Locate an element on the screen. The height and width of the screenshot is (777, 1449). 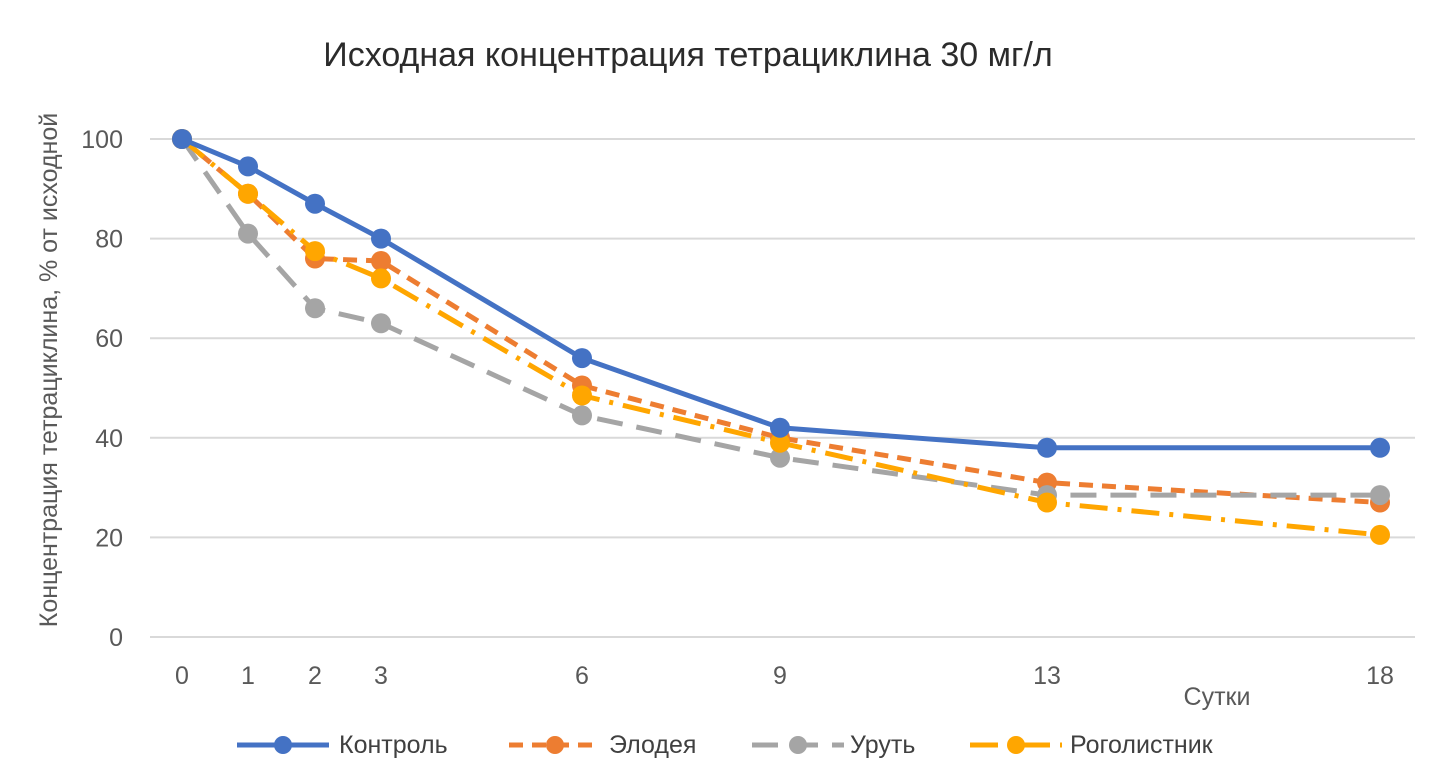
x-tick-label: 2 is located at coordinates (315, 676).